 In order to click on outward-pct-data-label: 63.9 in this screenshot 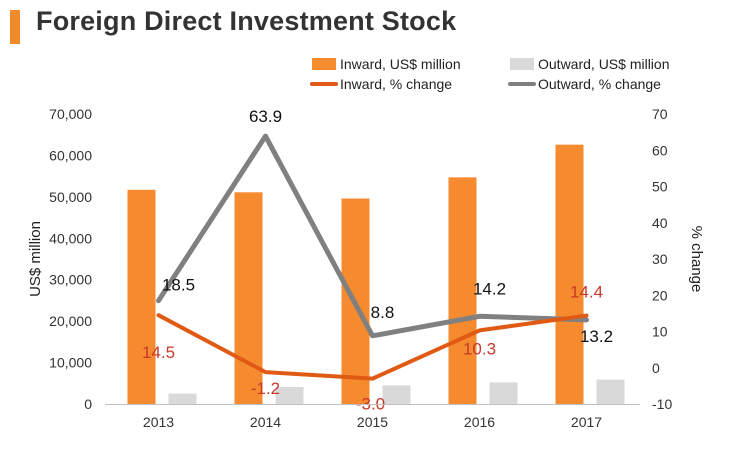, I will do `click(265, 116)`.